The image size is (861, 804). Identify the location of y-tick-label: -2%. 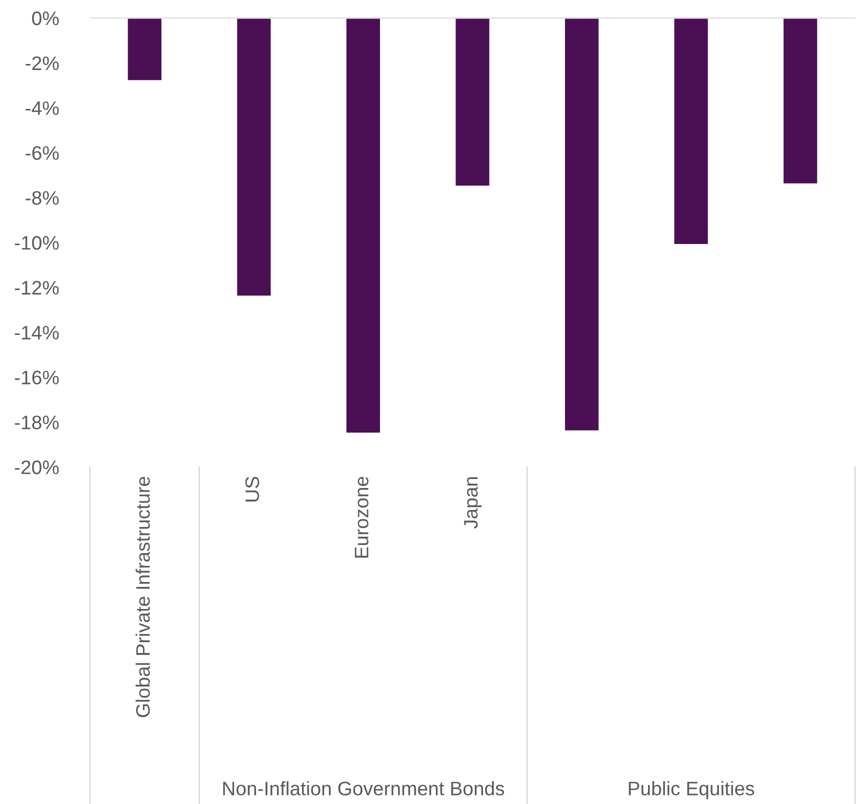
(42, 63).